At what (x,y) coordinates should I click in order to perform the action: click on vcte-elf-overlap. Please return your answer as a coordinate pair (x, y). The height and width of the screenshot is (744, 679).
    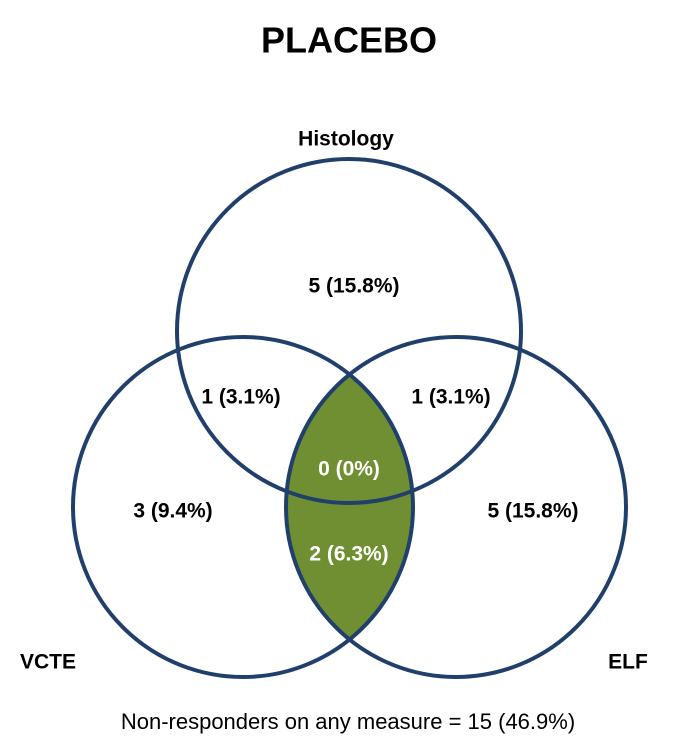
    Looking at the image, I should click on (349, 507).